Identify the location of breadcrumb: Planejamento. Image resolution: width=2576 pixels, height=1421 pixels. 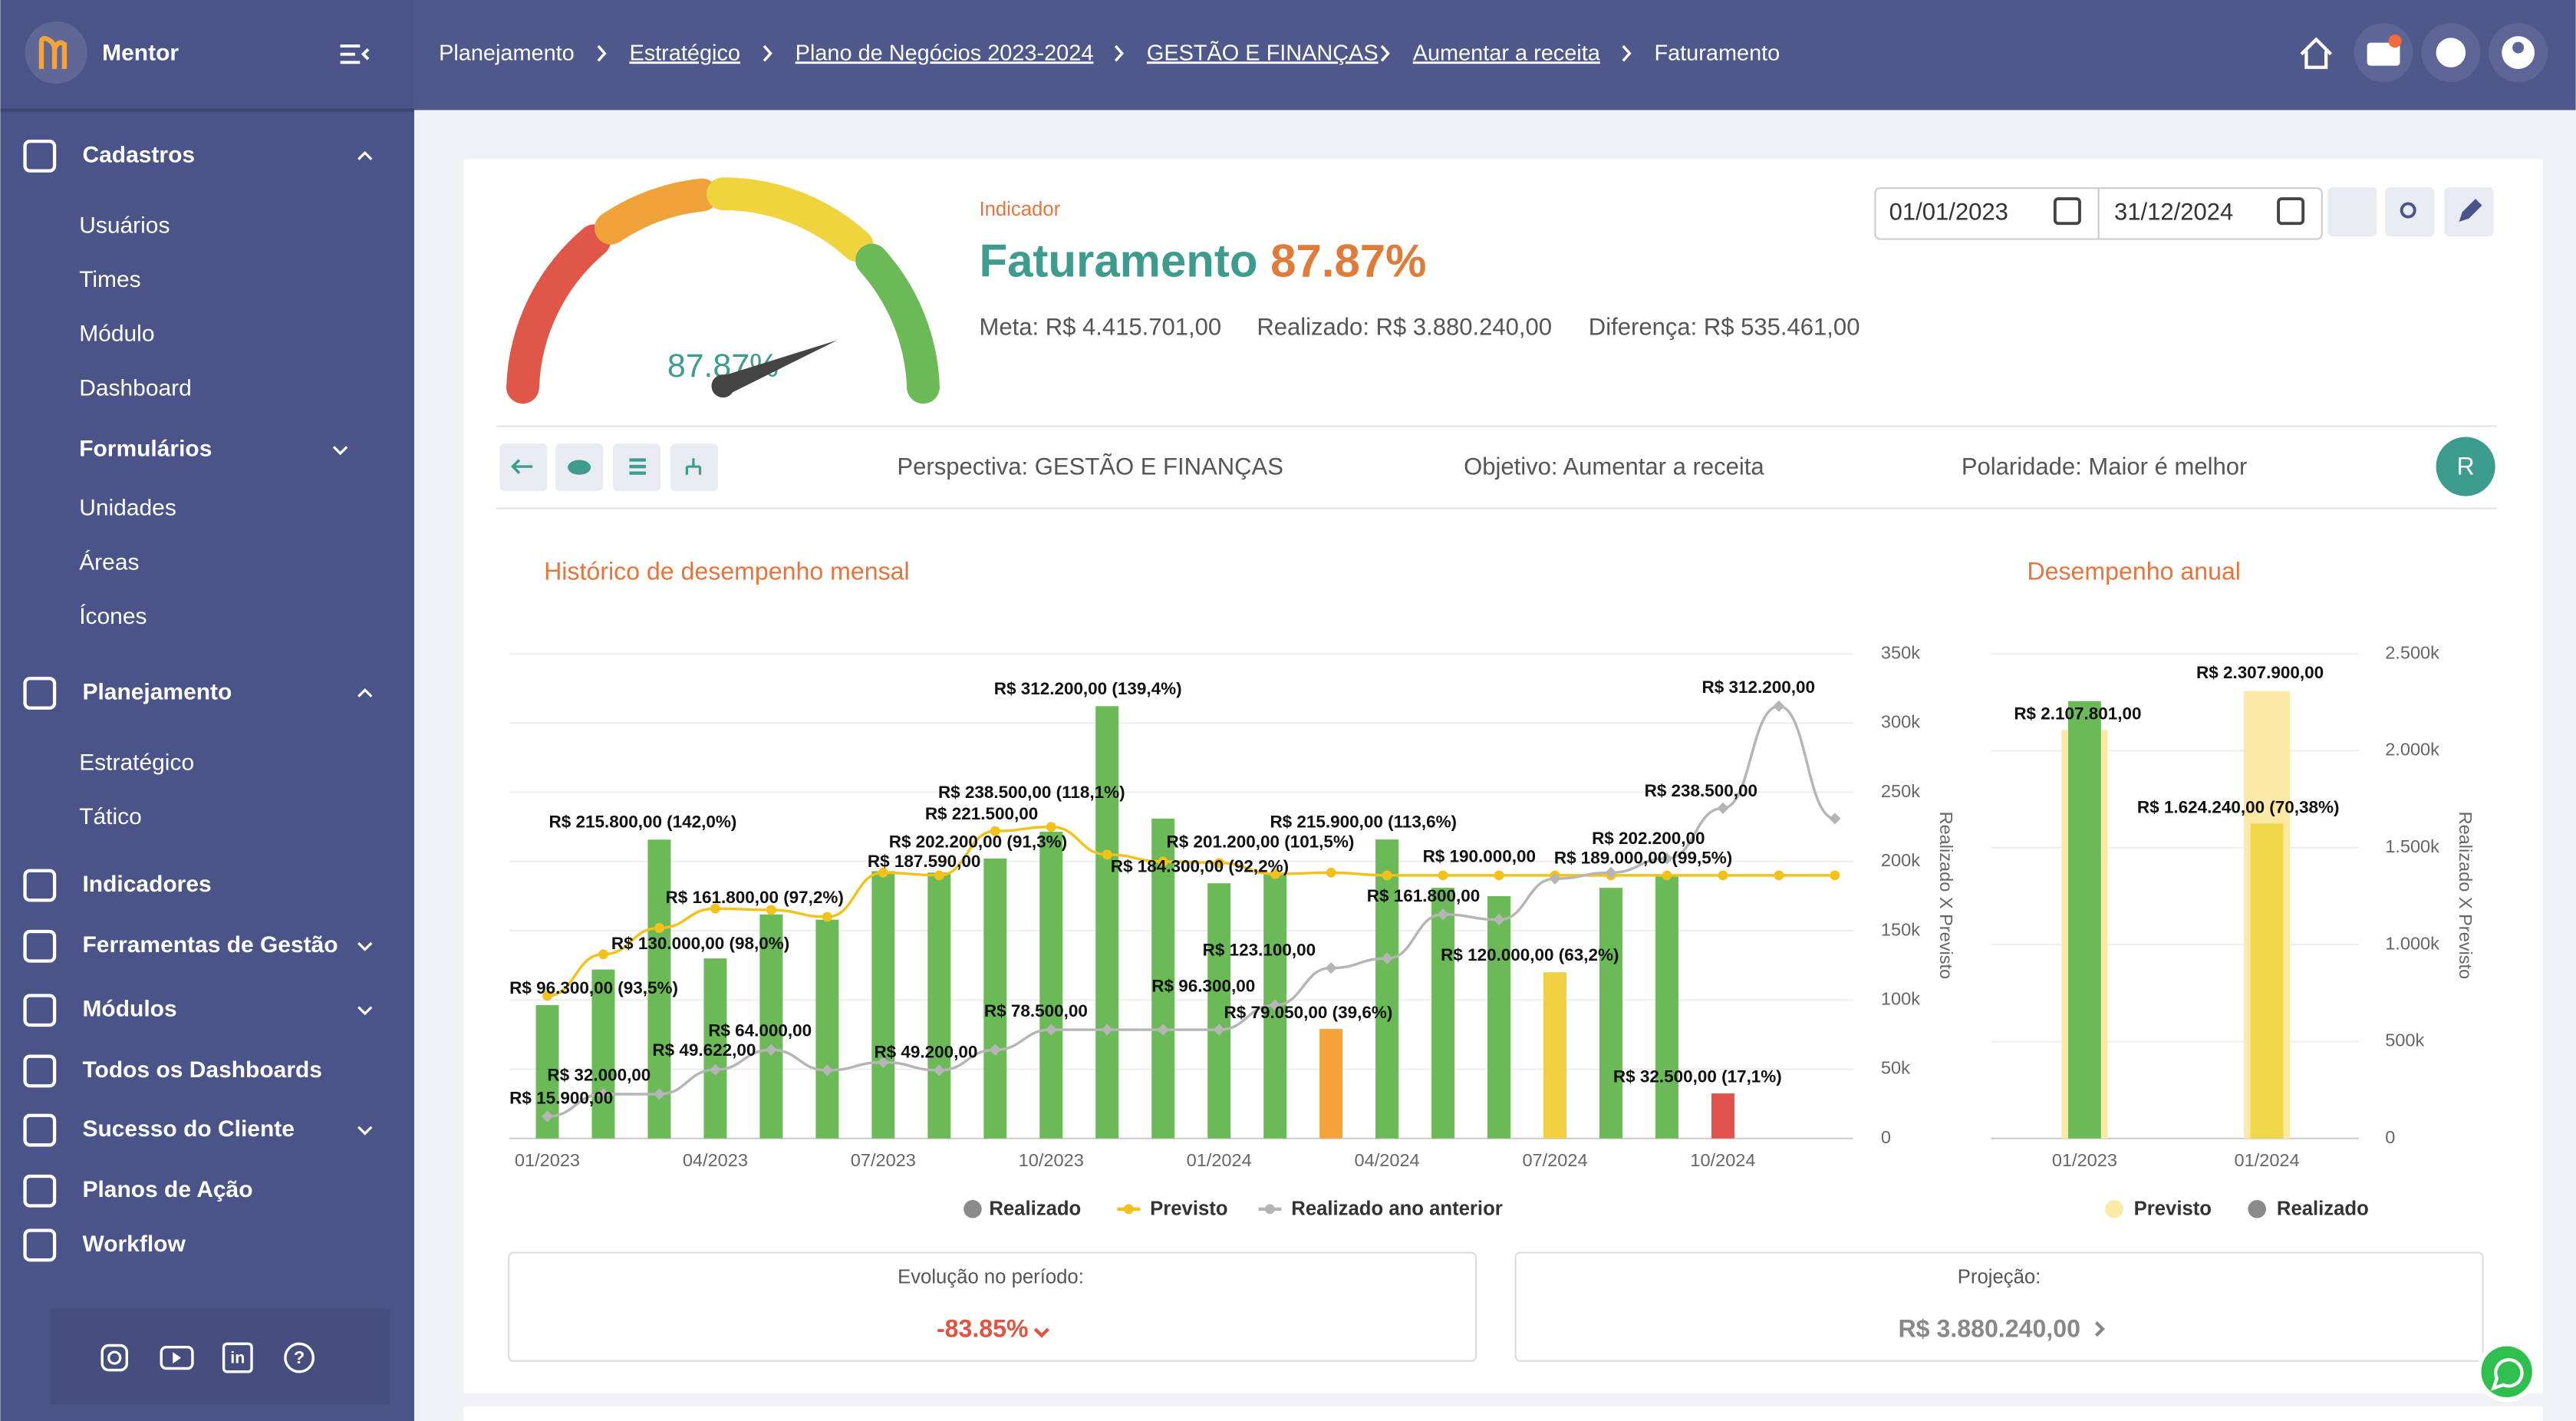
(507, 53).